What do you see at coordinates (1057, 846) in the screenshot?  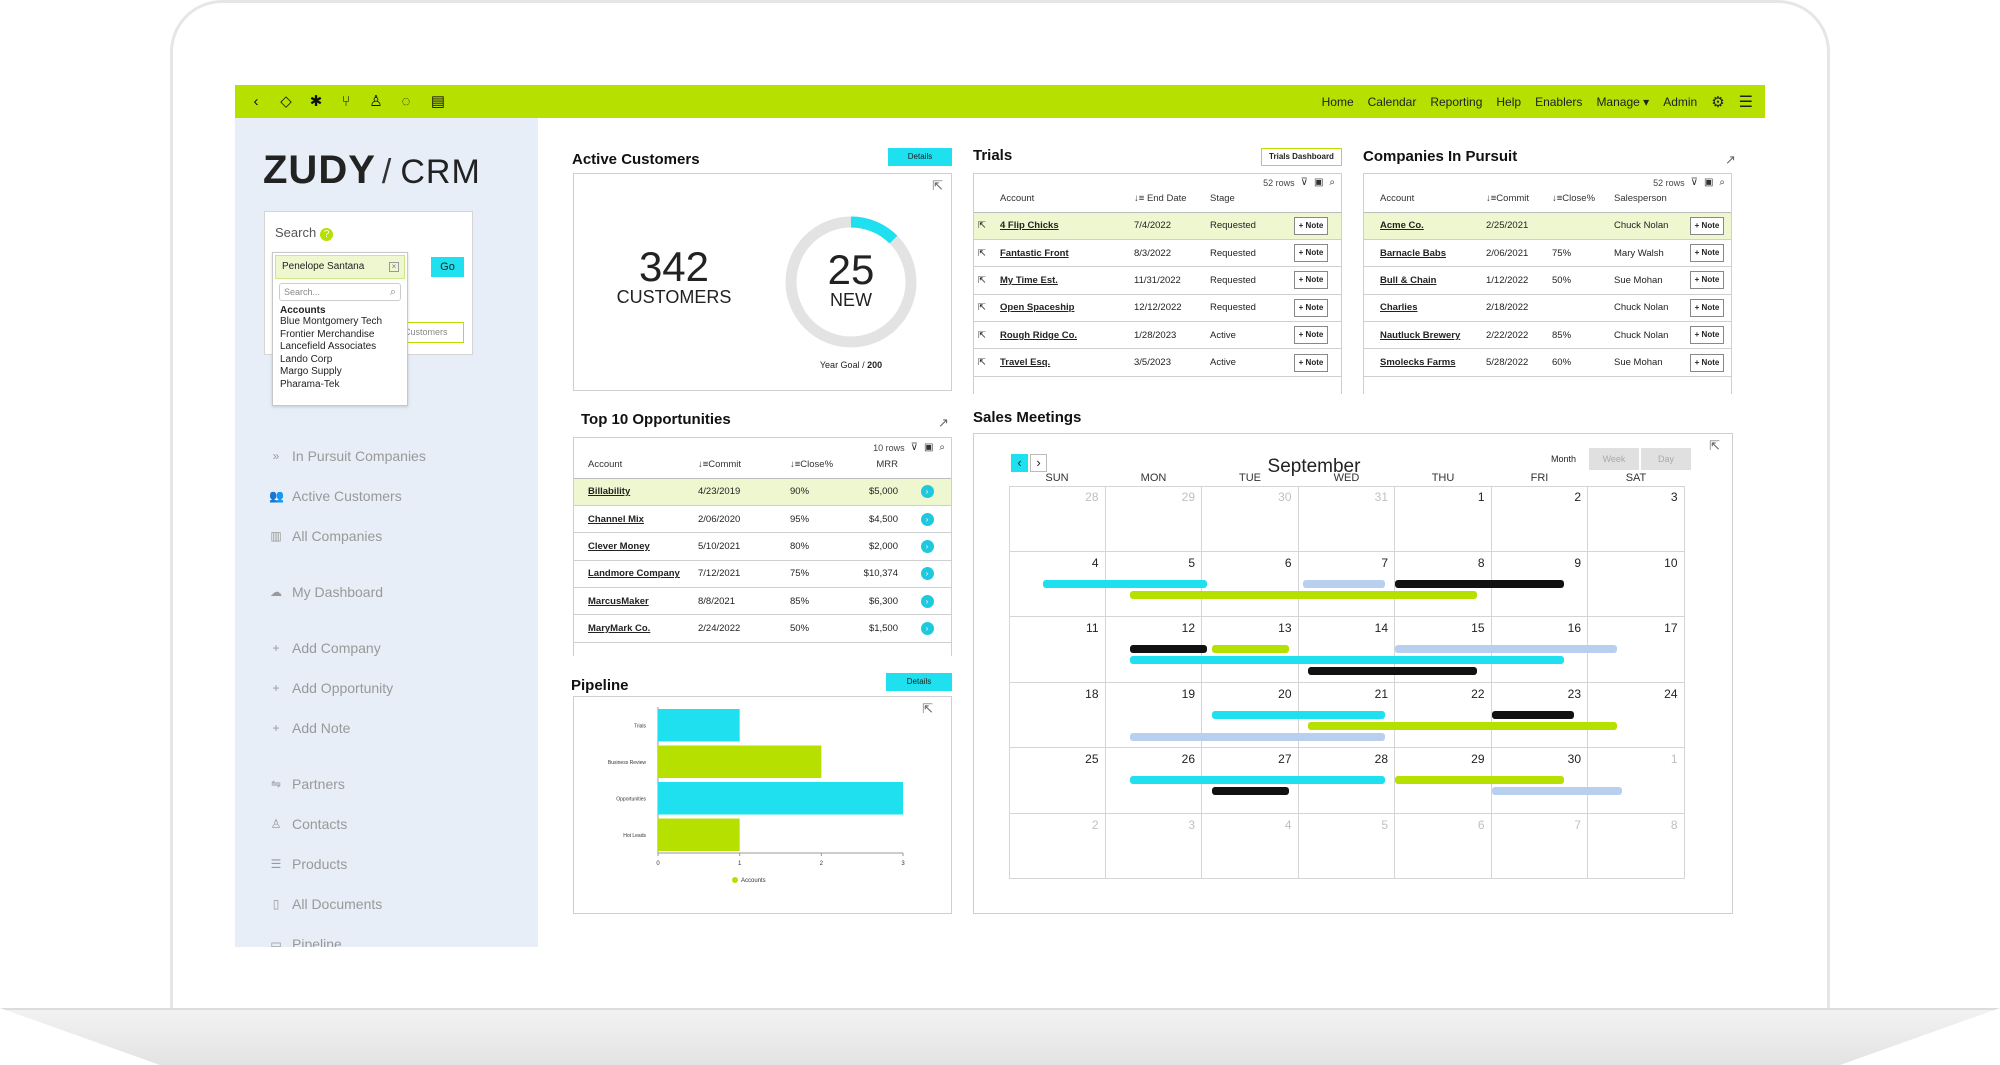 I see `calendar-day: 2` at bounding box center [1057, 846].